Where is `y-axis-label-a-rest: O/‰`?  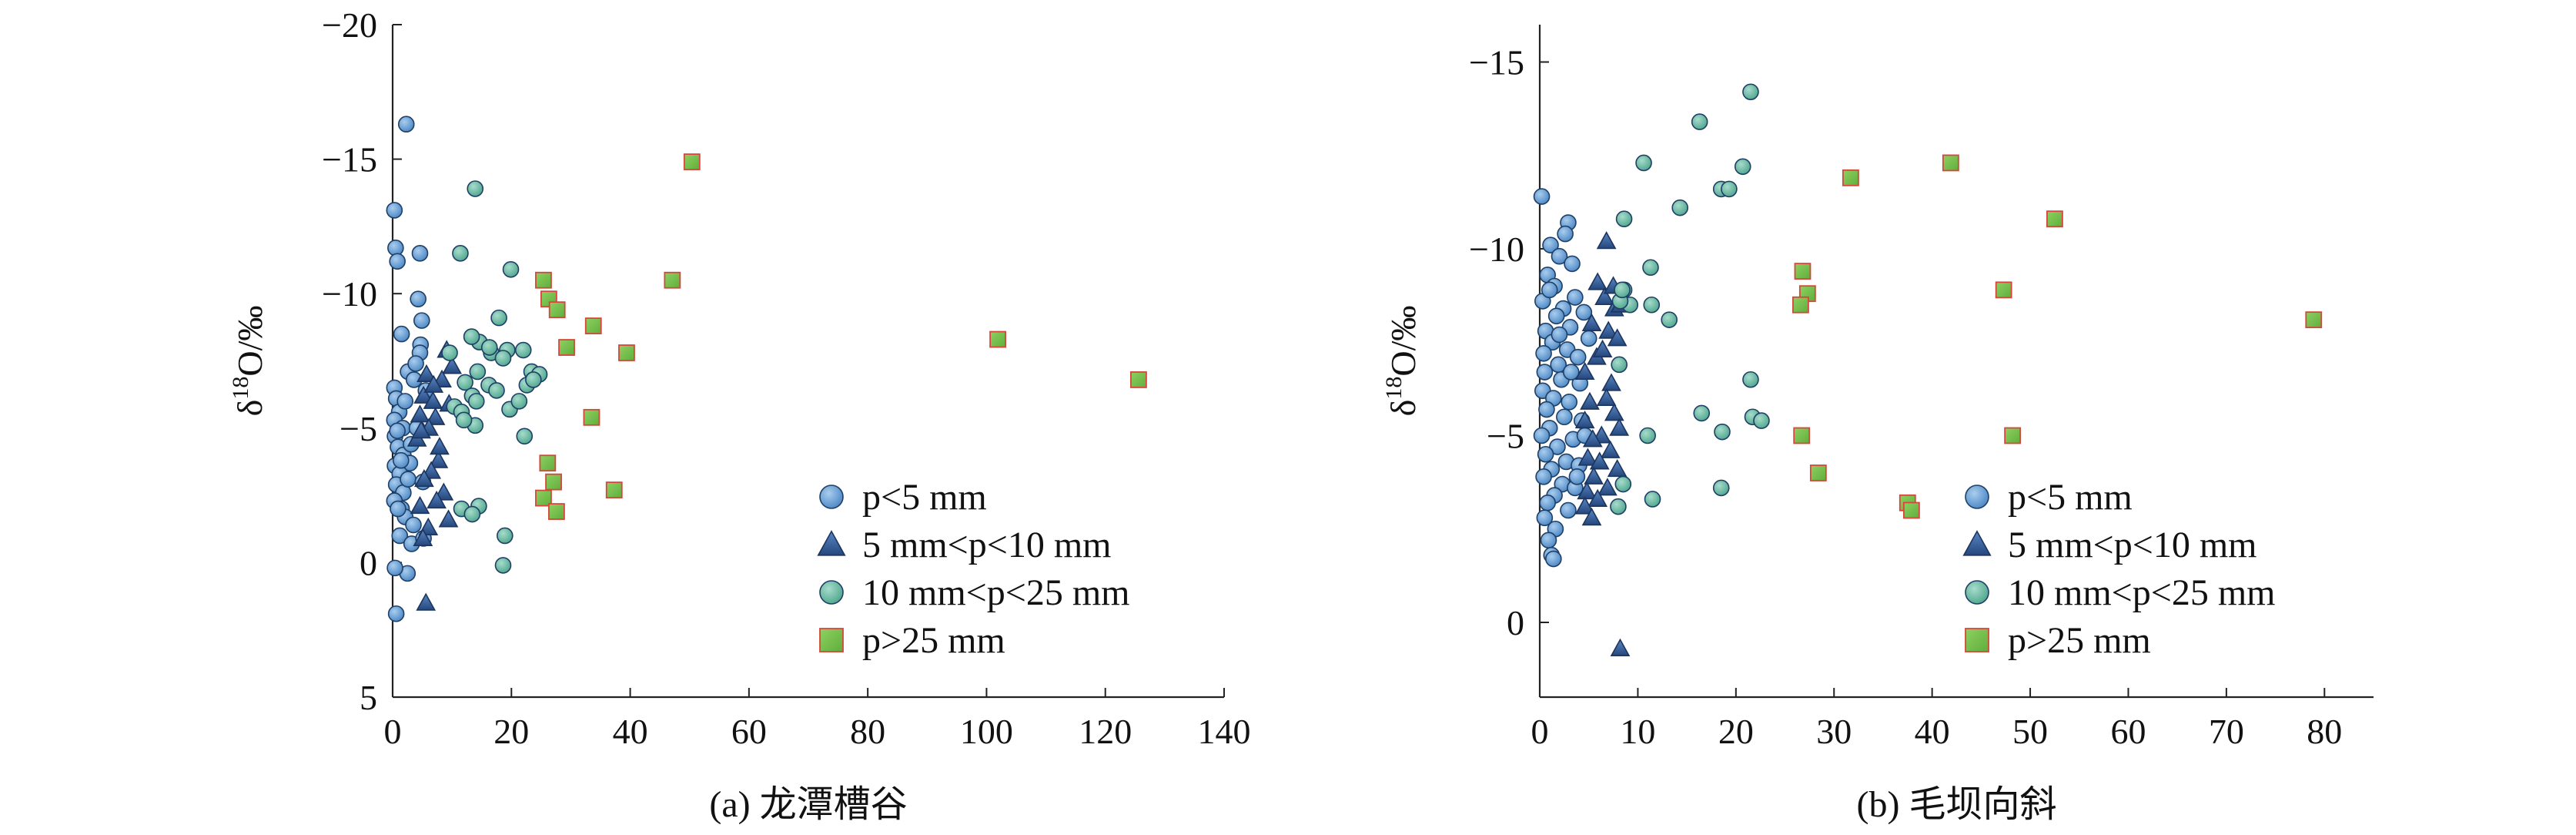
y-axis-label-a-rest: O/‰ is located at coordinates (250, 341).